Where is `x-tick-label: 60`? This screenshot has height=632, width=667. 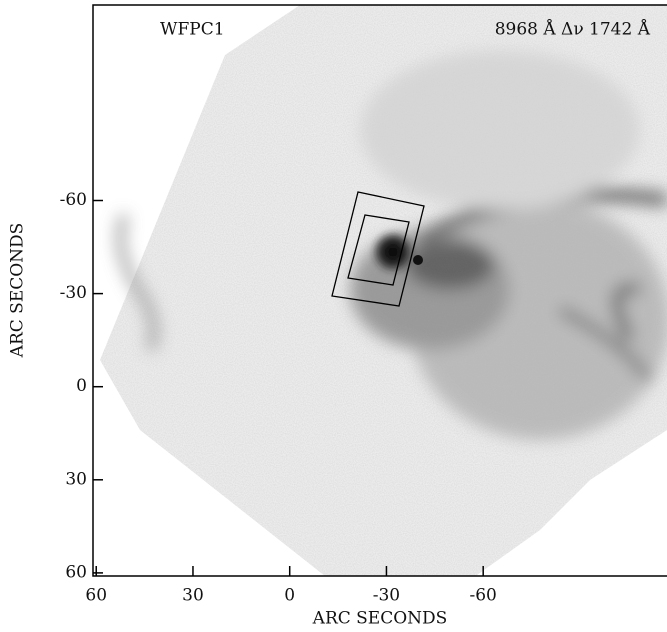 x-tick-label: 60 is located at coordinates (96, 596).